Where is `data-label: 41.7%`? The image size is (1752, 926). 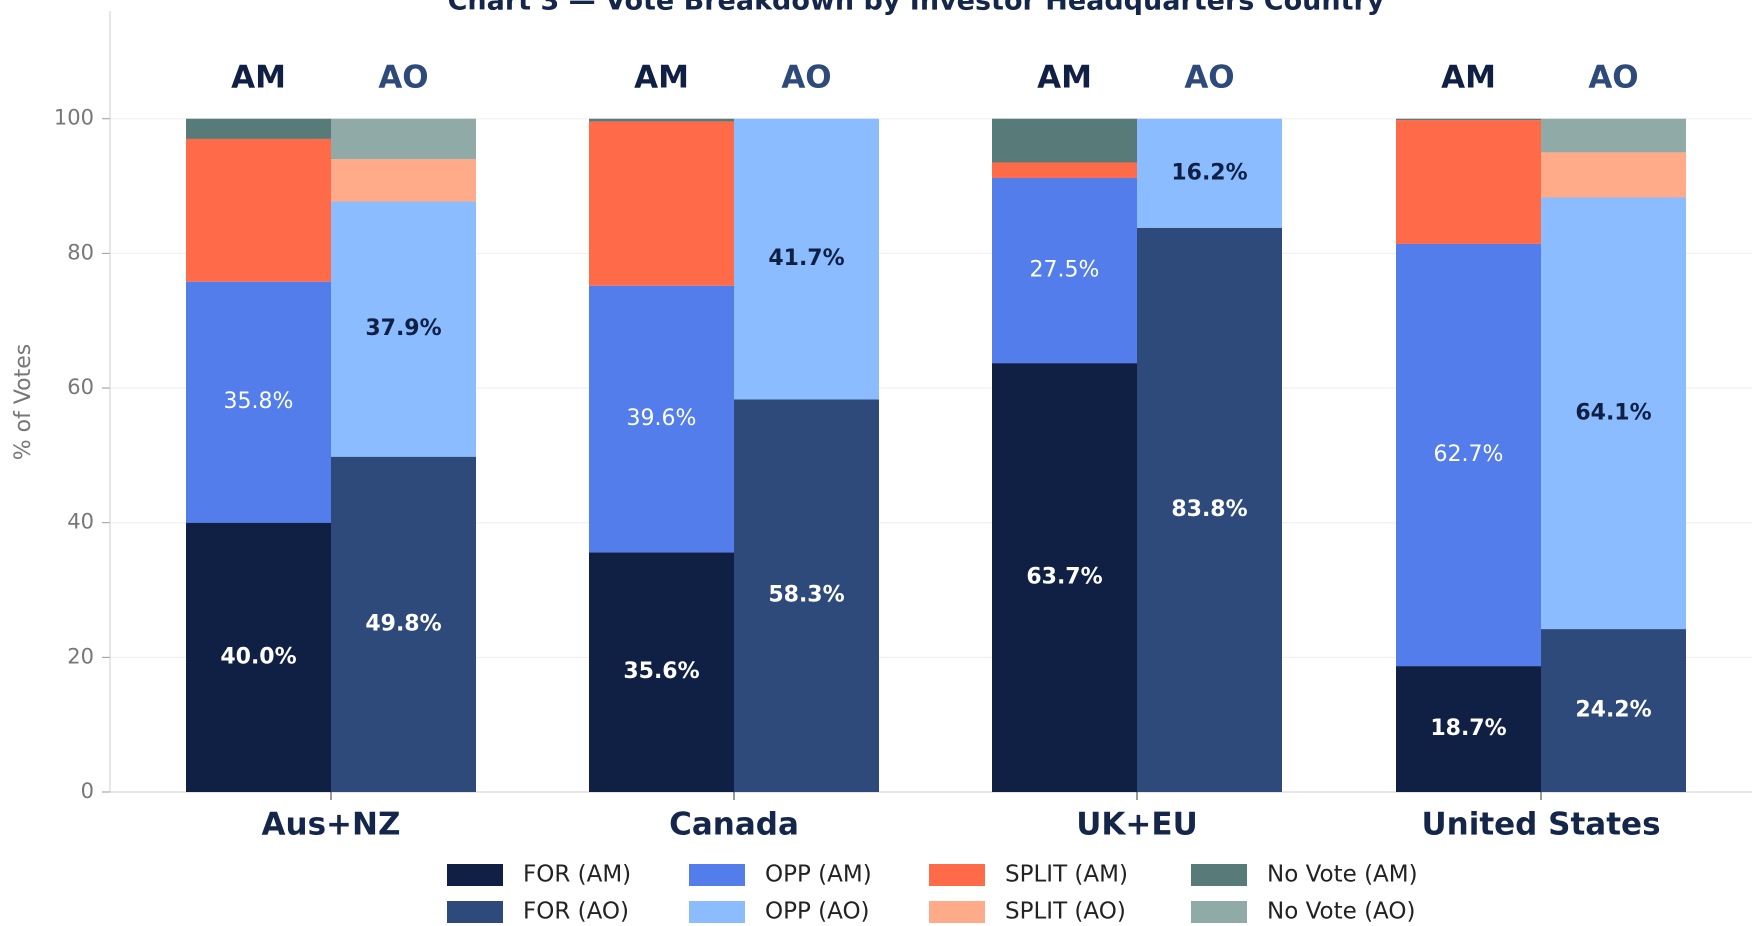 data-label: 41.7% is located at coordinates (806, 258).